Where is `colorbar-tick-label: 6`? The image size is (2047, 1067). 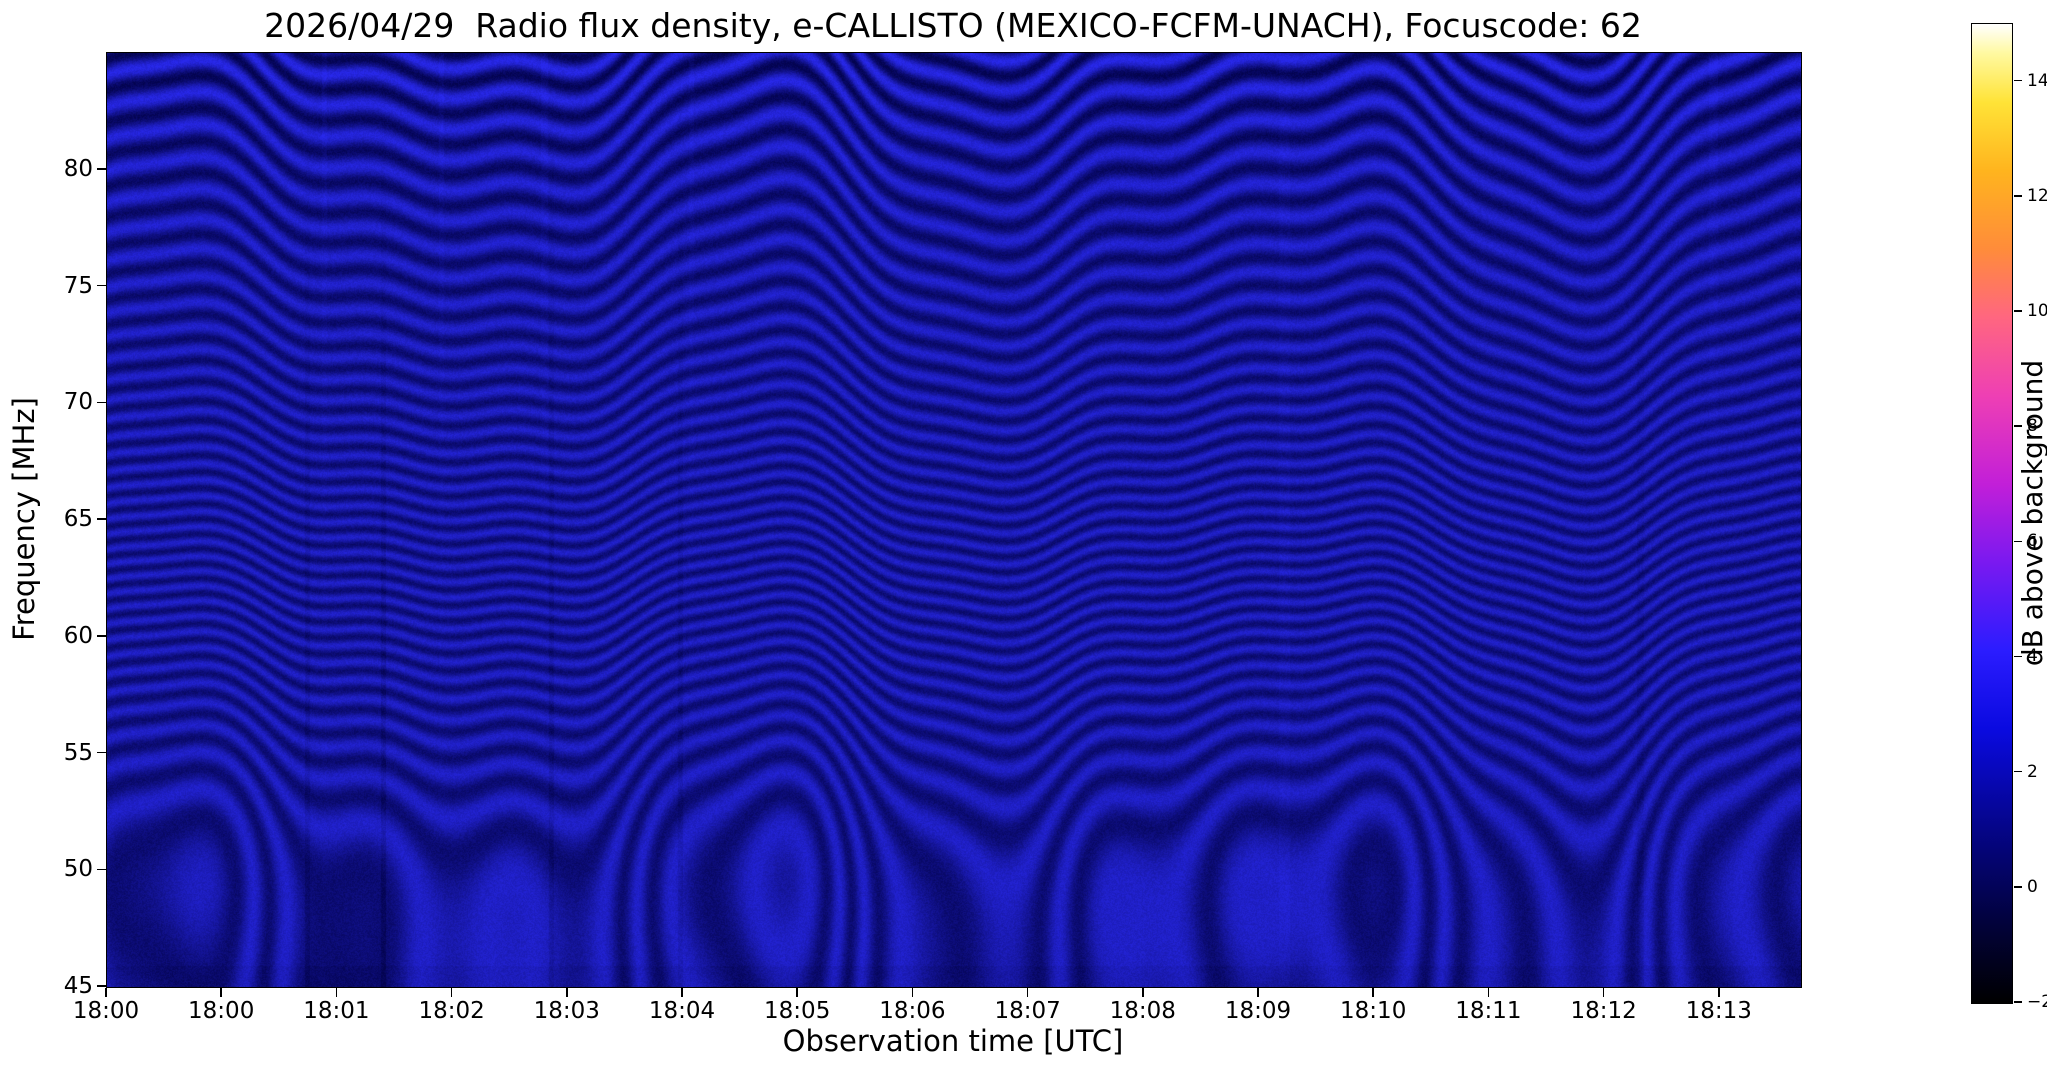
colorbar-tick-label: 6 is located at coordinates (2032, 541).